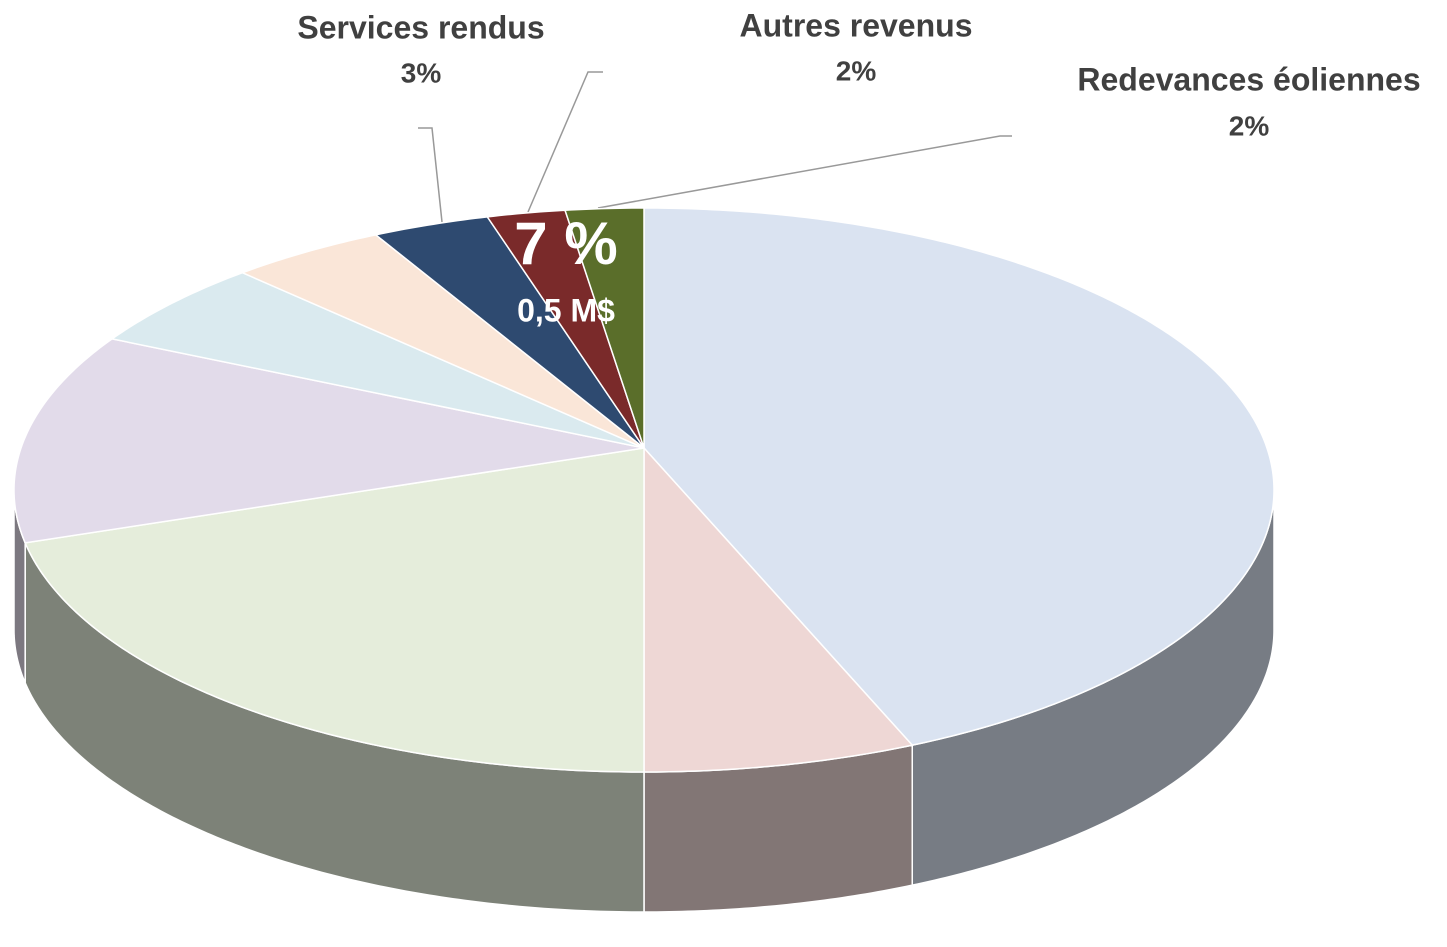 This screenshot has width=1447, height=947. What do you see at coordinates (565, 243) in the screenshot?
I see `annotation: 7 %` at bounding box center [565, 243].